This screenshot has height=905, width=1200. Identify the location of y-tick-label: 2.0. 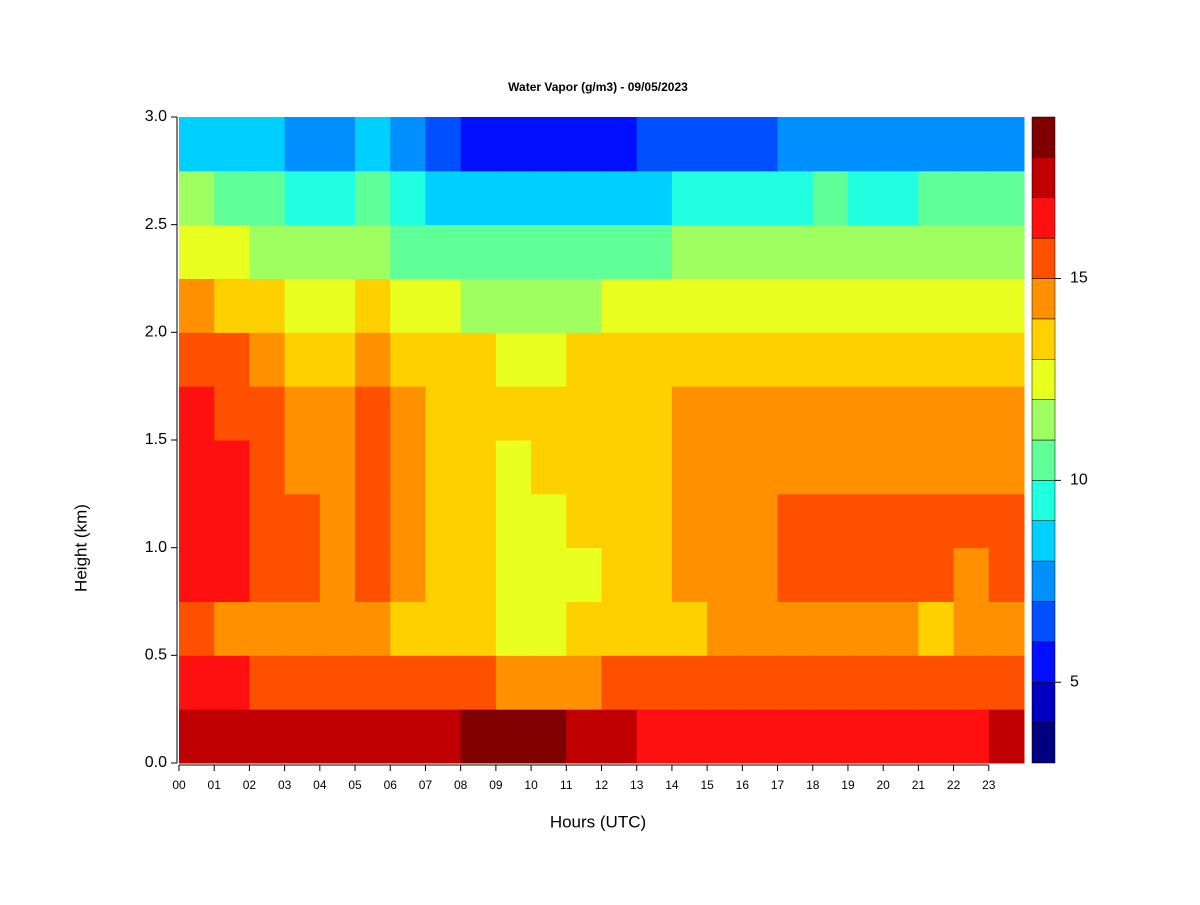
(156, 332).